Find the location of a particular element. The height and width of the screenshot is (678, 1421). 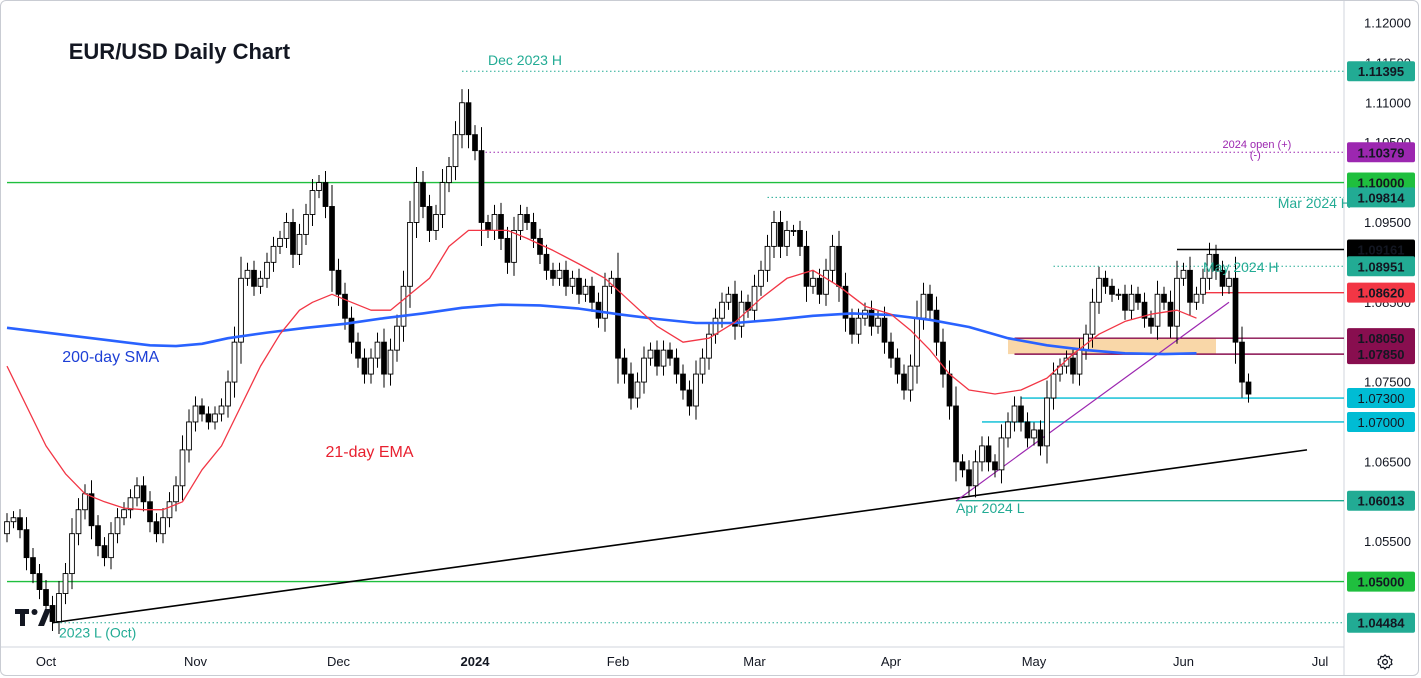

price-badge-label: 1.04484 is located at coordinates (1382, 623).